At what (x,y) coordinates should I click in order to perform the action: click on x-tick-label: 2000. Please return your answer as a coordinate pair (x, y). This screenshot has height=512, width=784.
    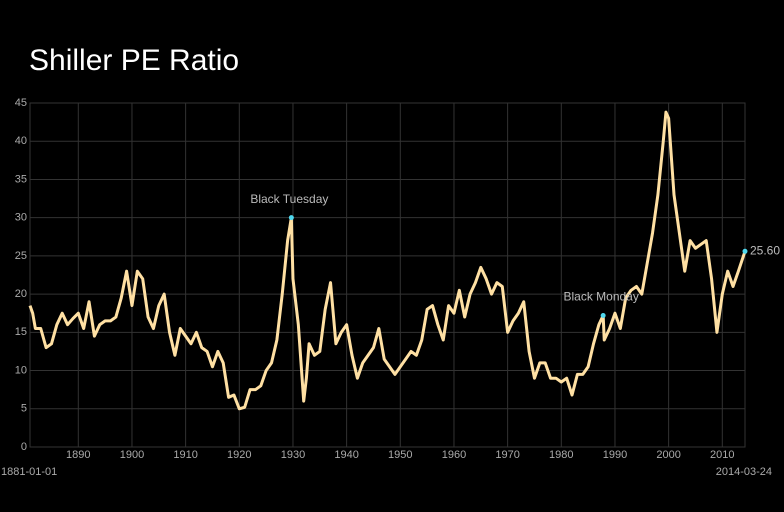
    Looking at the image, I should click on (668, 455).